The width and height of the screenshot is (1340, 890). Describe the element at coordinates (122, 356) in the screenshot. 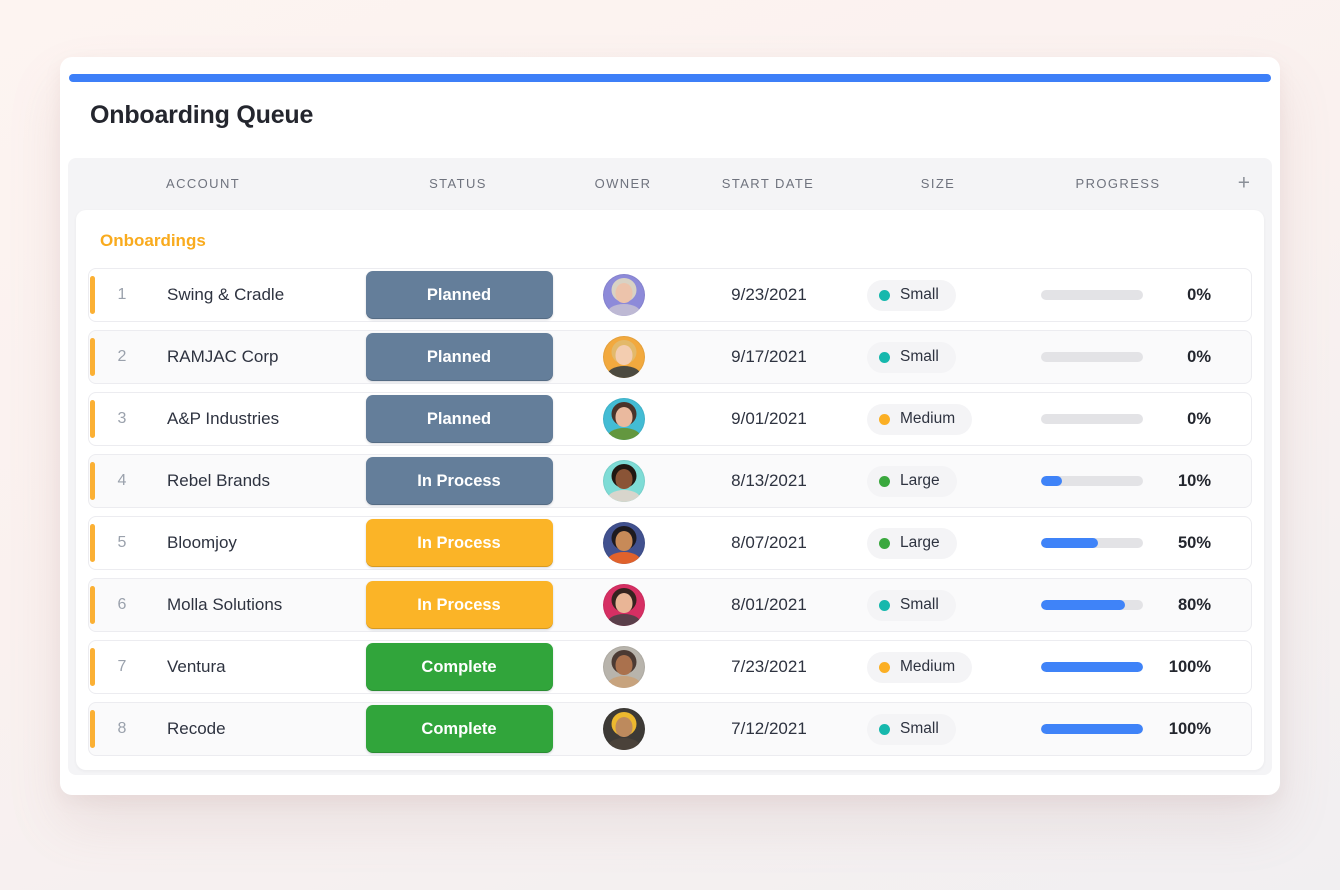

I see `row-number: 2` at that location.